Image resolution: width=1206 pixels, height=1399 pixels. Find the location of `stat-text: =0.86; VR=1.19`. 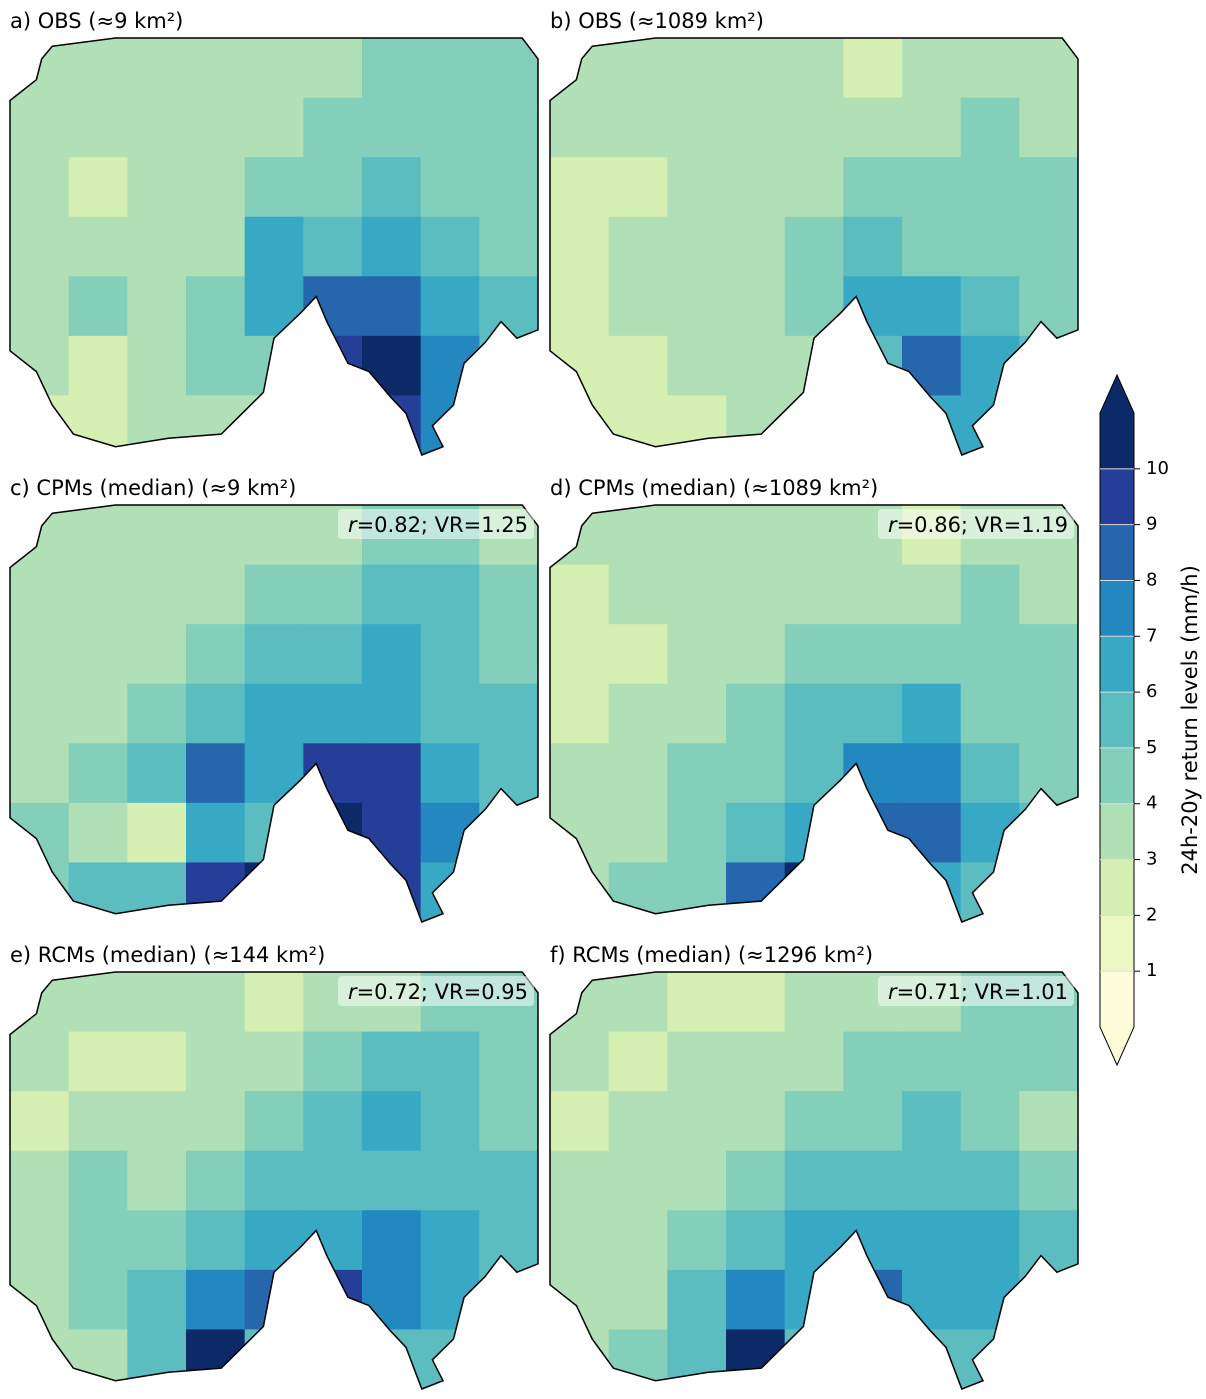

stat-text: =0.86; VR=1.19 is located at coordinates (982, 525).